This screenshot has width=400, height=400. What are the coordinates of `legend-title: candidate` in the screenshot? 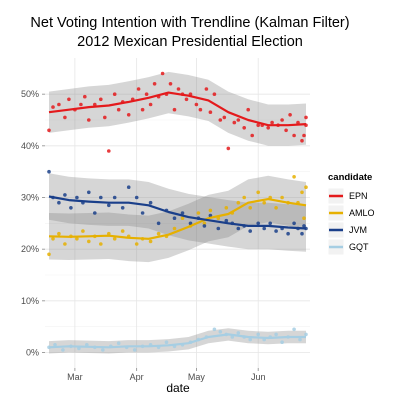 It's located at (350, 177).